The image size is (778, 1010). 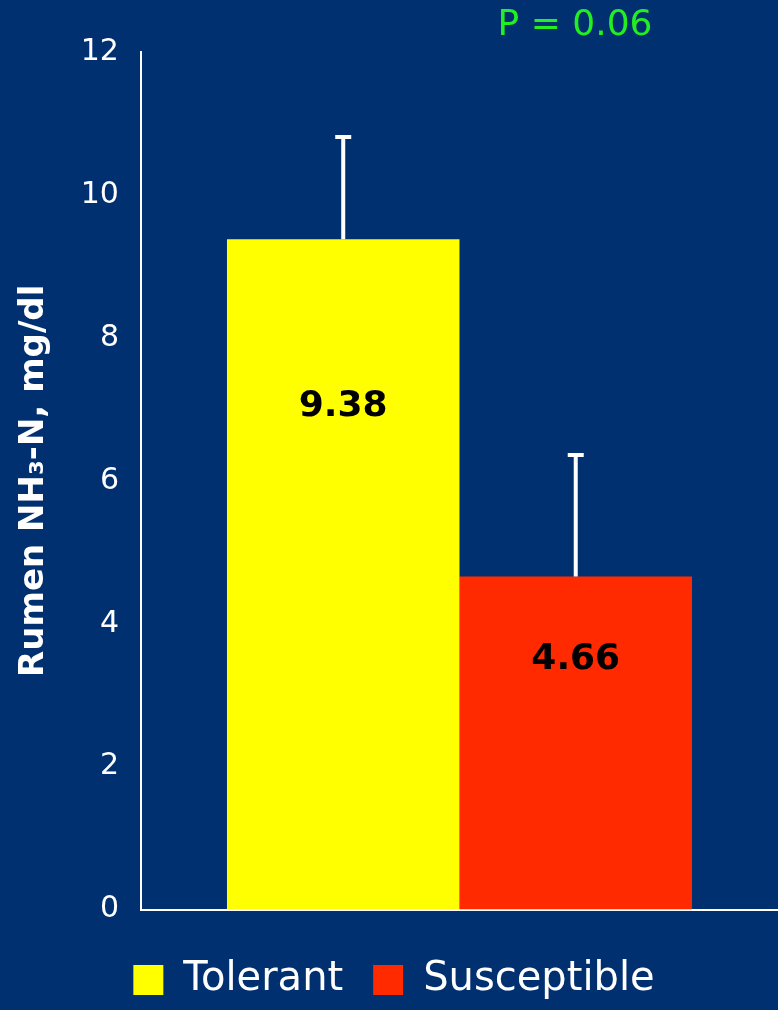 I want to click on text: P = 0.06, so click(x=575, y=23).